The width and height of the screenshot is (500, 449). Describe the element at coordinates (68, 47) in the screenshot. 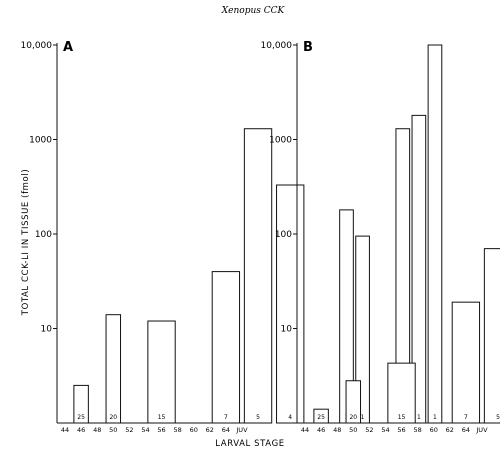

I see `panel-label: A` at that location.